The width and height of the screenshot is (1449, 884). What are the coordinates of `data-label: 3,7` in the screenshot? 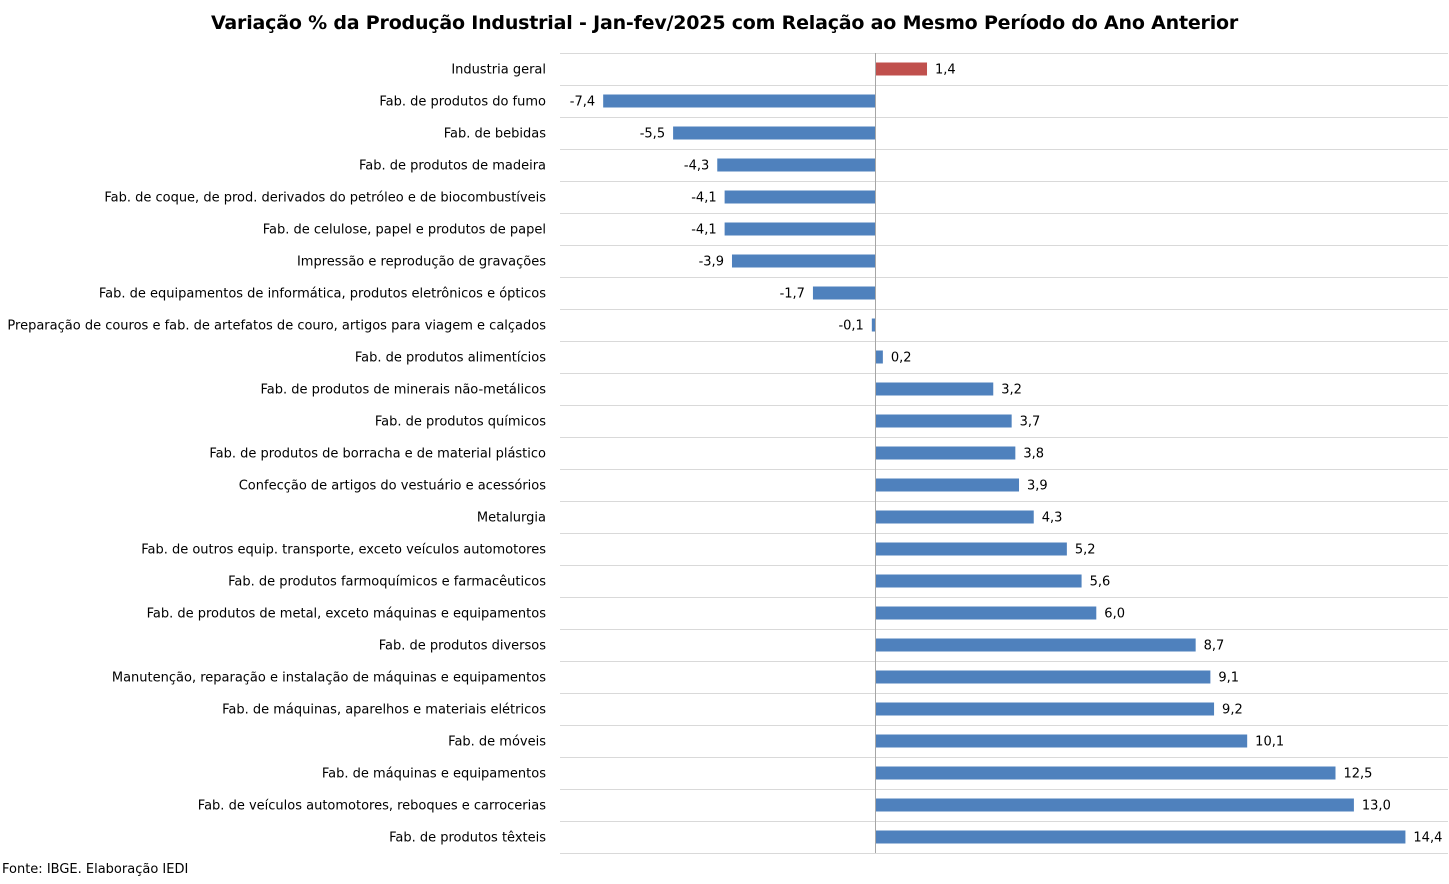 It's located at (1030, 422).